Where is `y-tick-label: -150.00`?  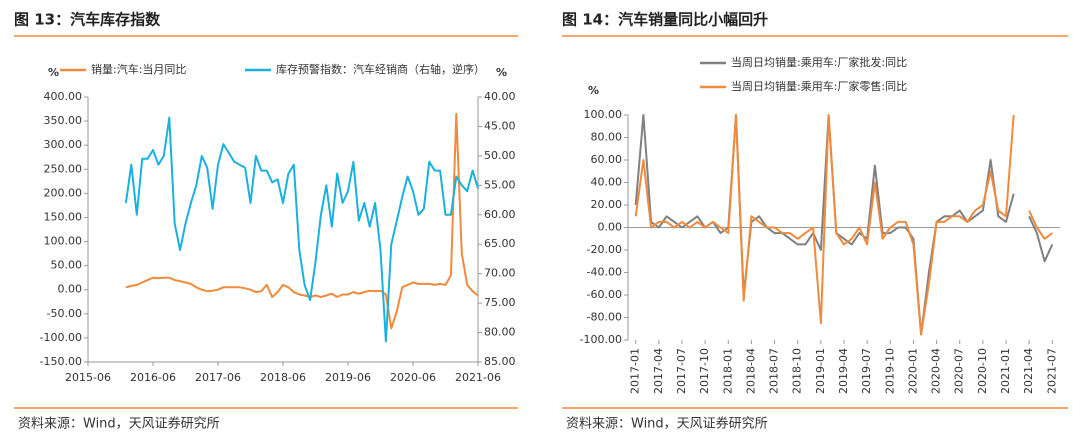
y-tick-label: -150.00 is located at coordinates (61, 361).